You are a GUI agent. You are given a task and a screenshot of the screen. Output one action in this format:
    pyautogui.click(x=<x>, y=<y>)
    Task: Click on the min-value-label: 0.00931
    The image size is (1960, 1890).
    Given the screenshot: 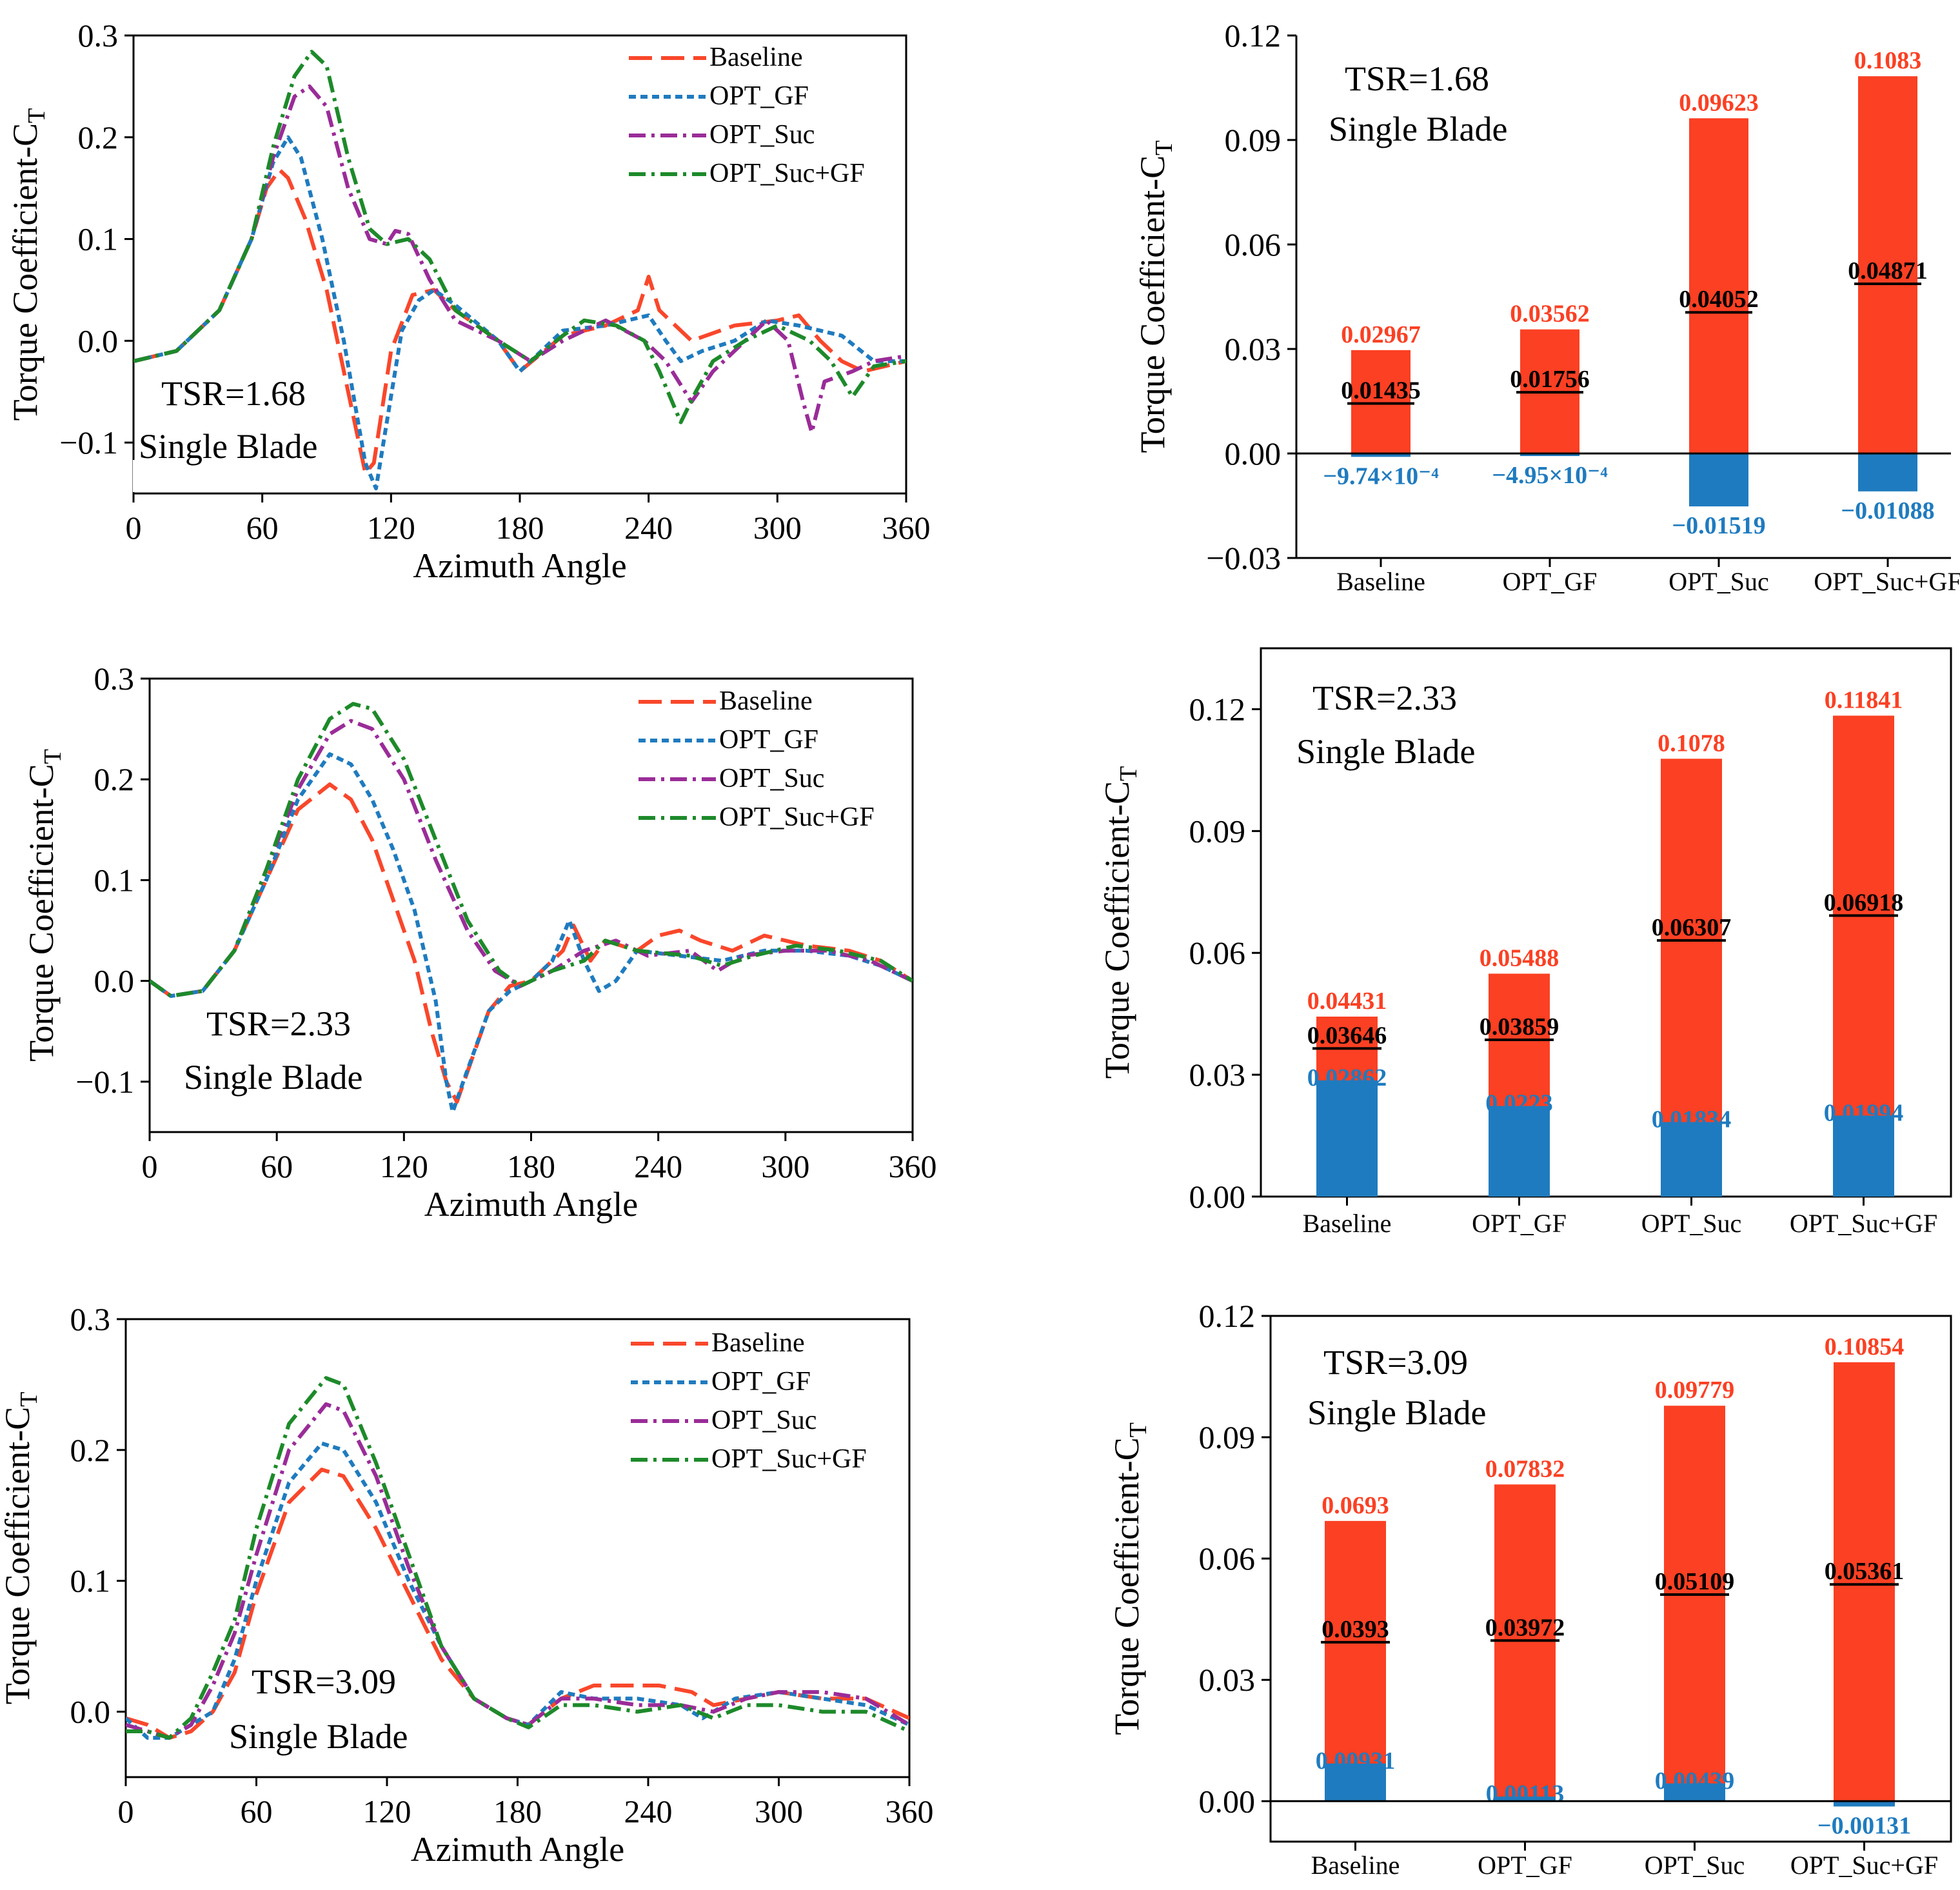 What is the action you would take?
    pyautogui.click(x=1356, y=1761)
    